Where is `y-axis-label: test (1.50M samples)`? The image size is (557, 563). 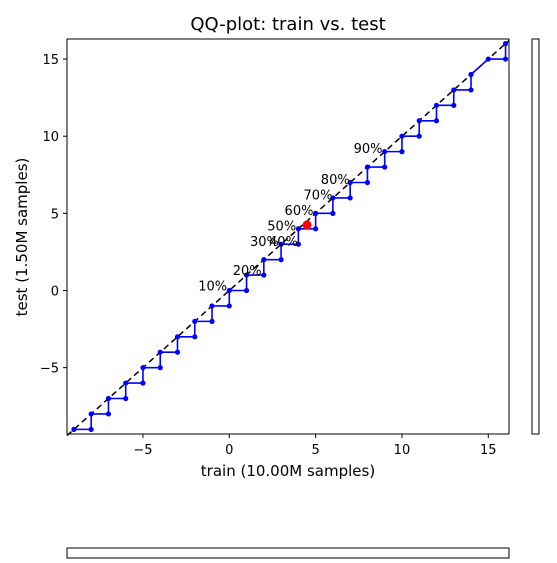
y-axis-label: test (1.50M samples) is located at coordinates (22, 237).